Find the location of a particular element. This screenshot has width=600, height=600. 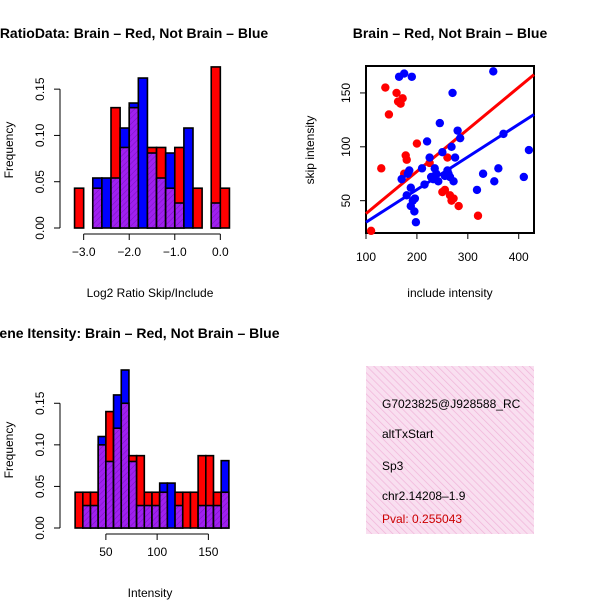

scatter-title: Brain – Red, Not Brain – Blue is located at coordinates (450, 33).